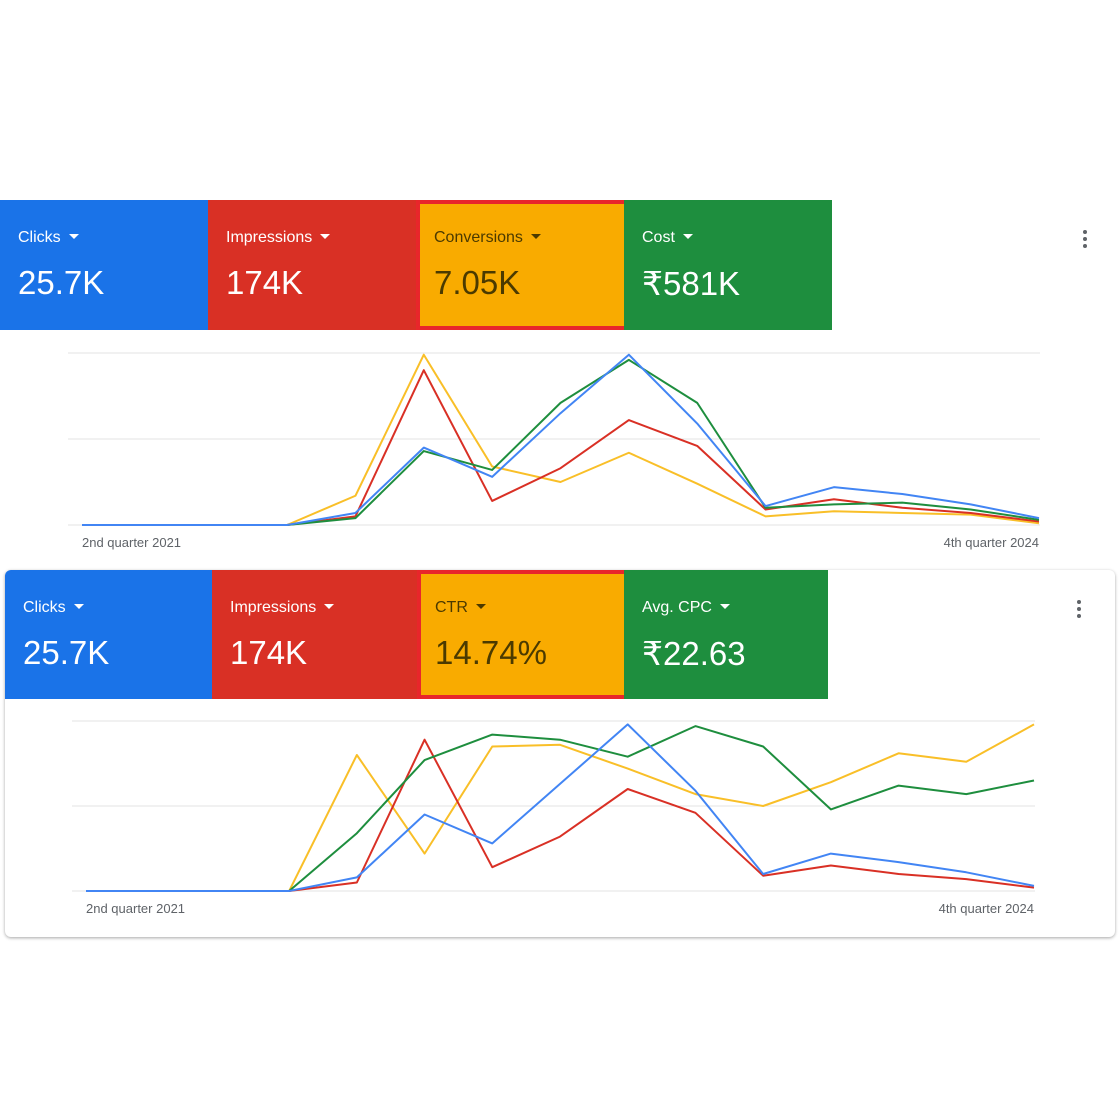  What do you see at coordinates (491, 652) in the screenshot?
I see `metric-value: 14.74%` at bounding box center [491, 652].